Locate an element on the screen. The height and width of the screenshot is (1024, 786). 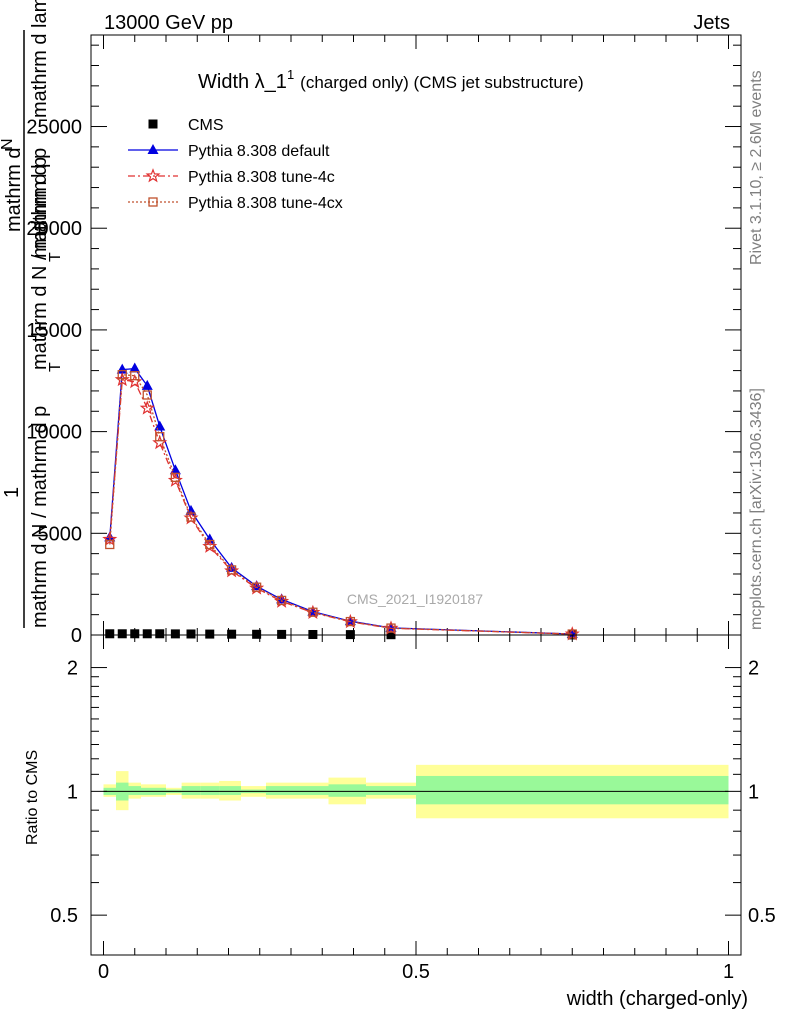
legend-label-tune4c: Pythia 8.308 tune-4c is located at coordinates (261, 177).